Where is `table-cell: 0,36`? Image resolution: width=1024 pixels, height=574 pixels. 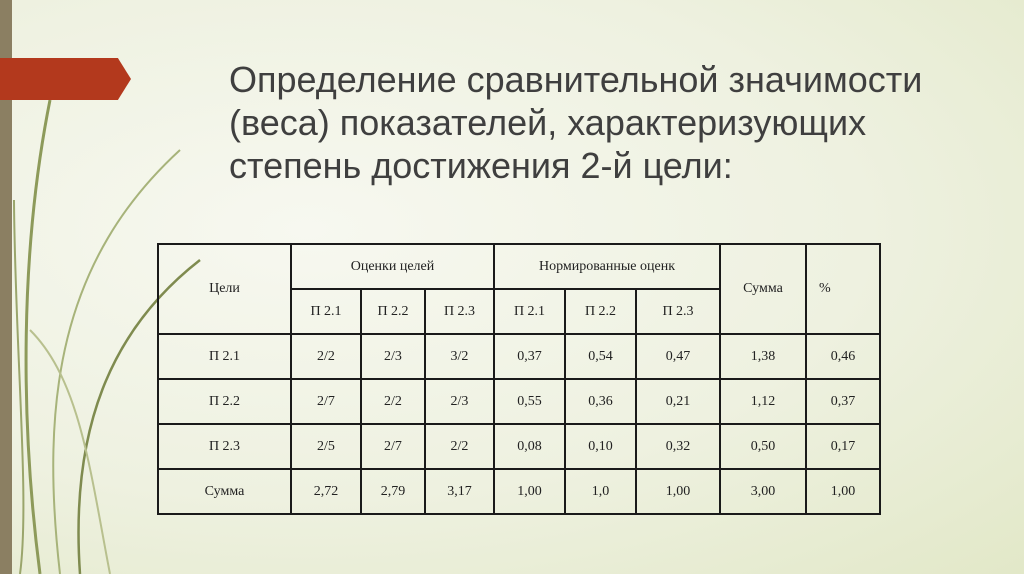 table-cell: 0,36 is located at coordinates (600, 401).